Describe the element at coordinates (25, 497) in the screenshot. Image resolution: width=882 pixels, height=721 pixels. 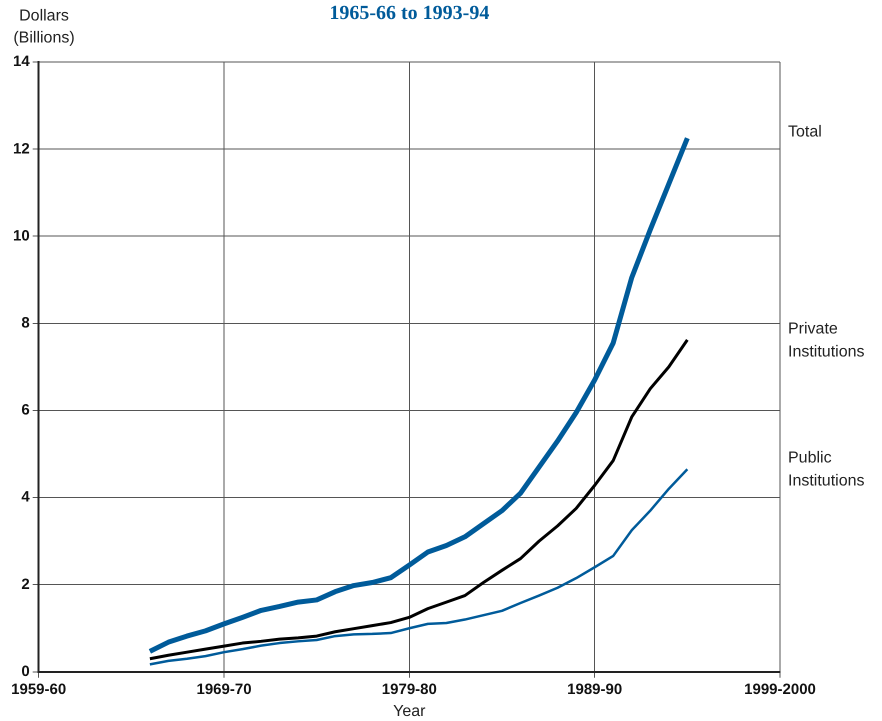
I see `y-tick-label: 4` at that location.